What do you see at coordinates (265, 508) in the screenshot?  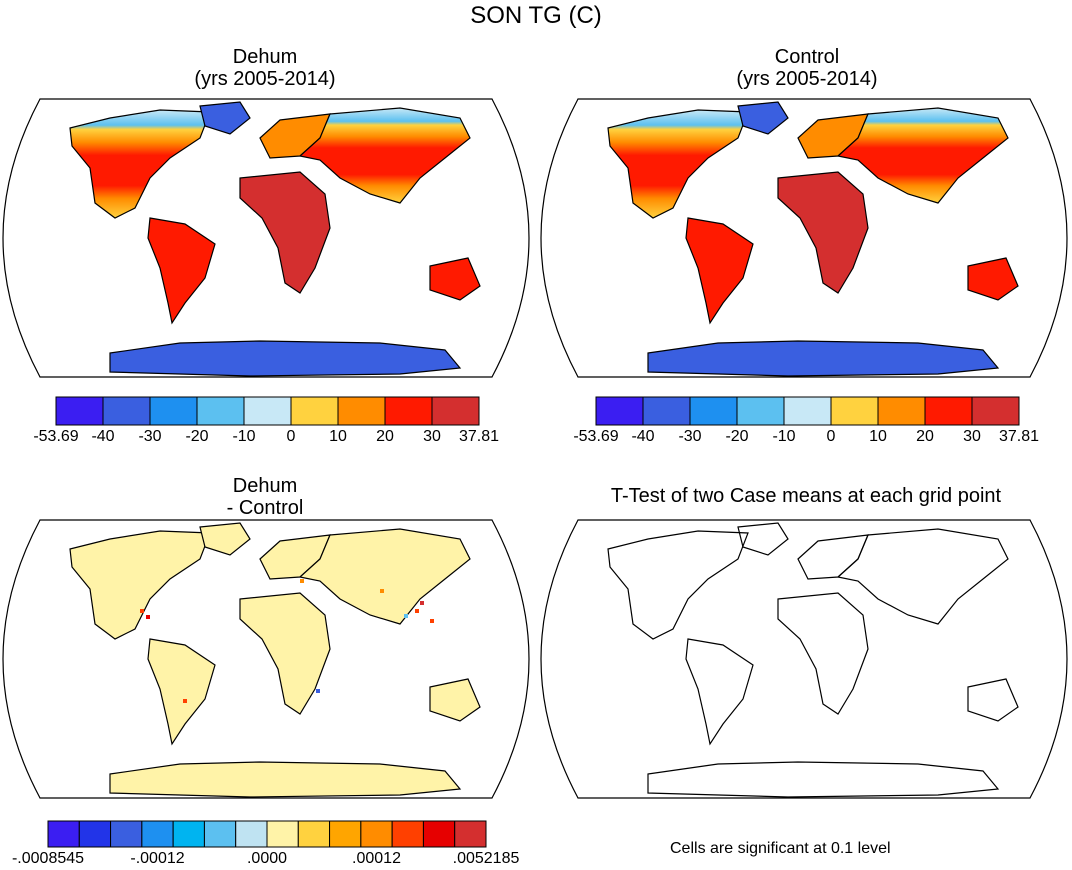 I see `panel-title-line2: - Control` at bounding box center [265, 508].